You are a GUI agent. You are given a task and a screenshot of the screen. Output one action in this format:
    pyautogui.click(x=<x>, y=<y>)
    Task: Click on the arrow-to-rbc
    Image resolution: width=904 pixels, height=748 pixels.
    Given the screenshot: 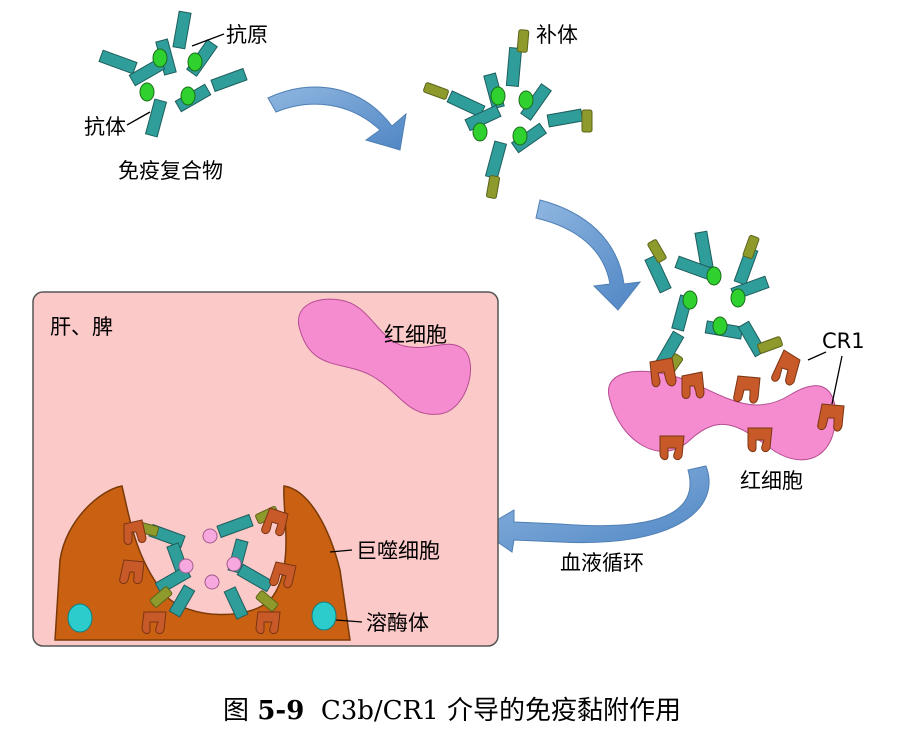 What is the action you would take?
    pyautogui.click(x=588, y=255)
    